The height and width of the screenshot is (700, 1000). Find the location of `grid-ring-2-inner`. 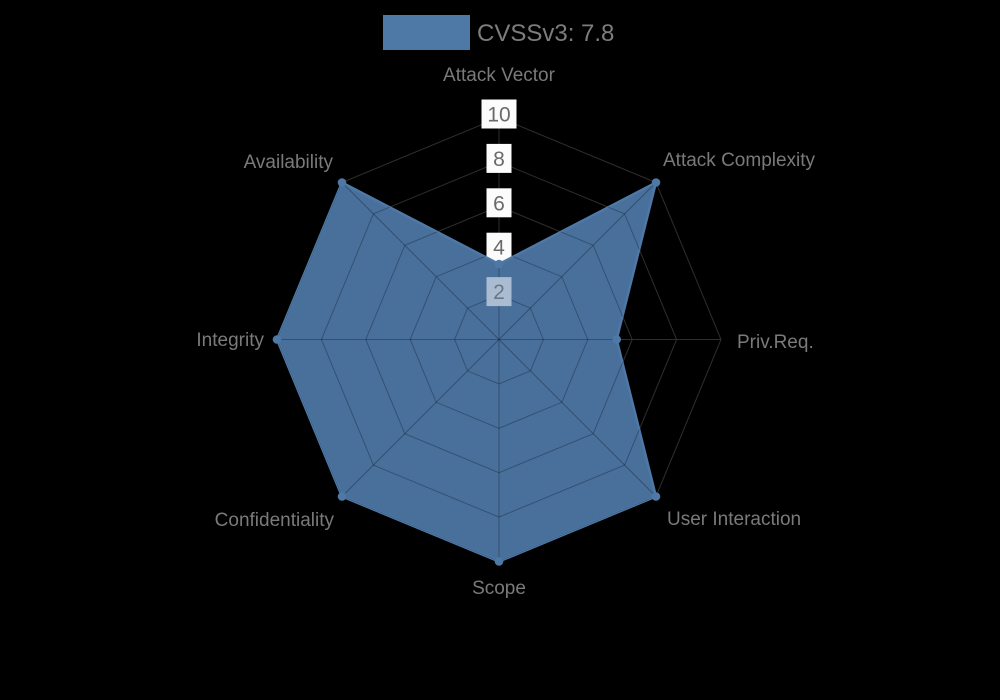

grid-ring-2-inner is located at coordinates (499, 339).